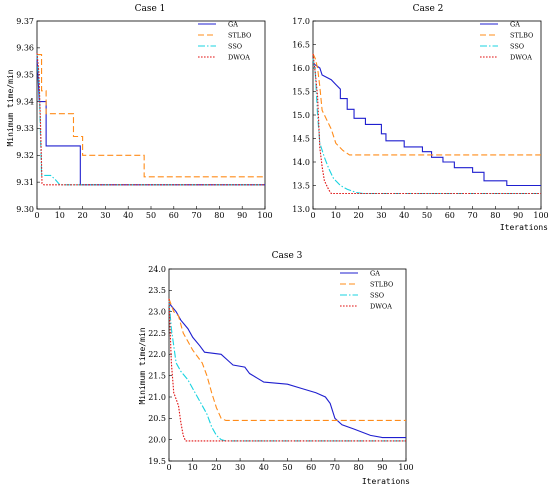 The height and width of the screenshot is (488, 550). I want to click on y-tick-label: 9.34, so click(25, 101).